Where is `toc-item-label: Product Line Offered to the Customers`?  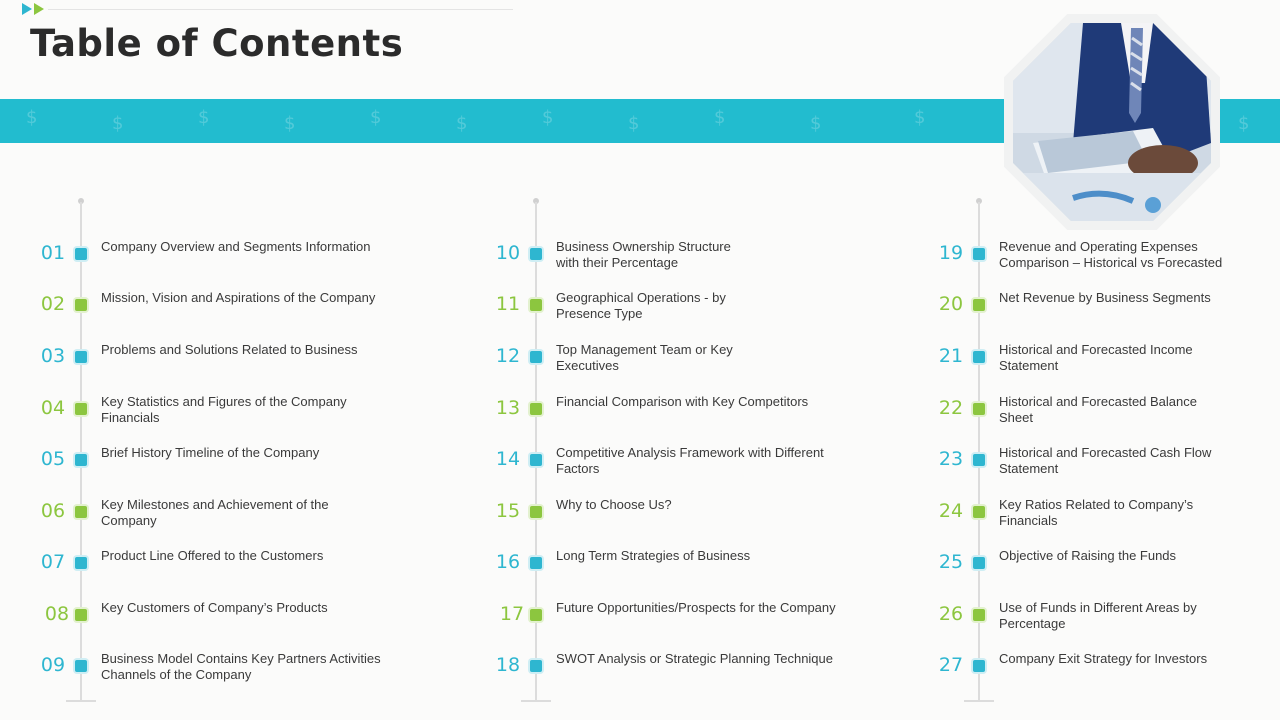 toc-item-label: Product Line Offered to the Customers is located at coordinates (212, 555).